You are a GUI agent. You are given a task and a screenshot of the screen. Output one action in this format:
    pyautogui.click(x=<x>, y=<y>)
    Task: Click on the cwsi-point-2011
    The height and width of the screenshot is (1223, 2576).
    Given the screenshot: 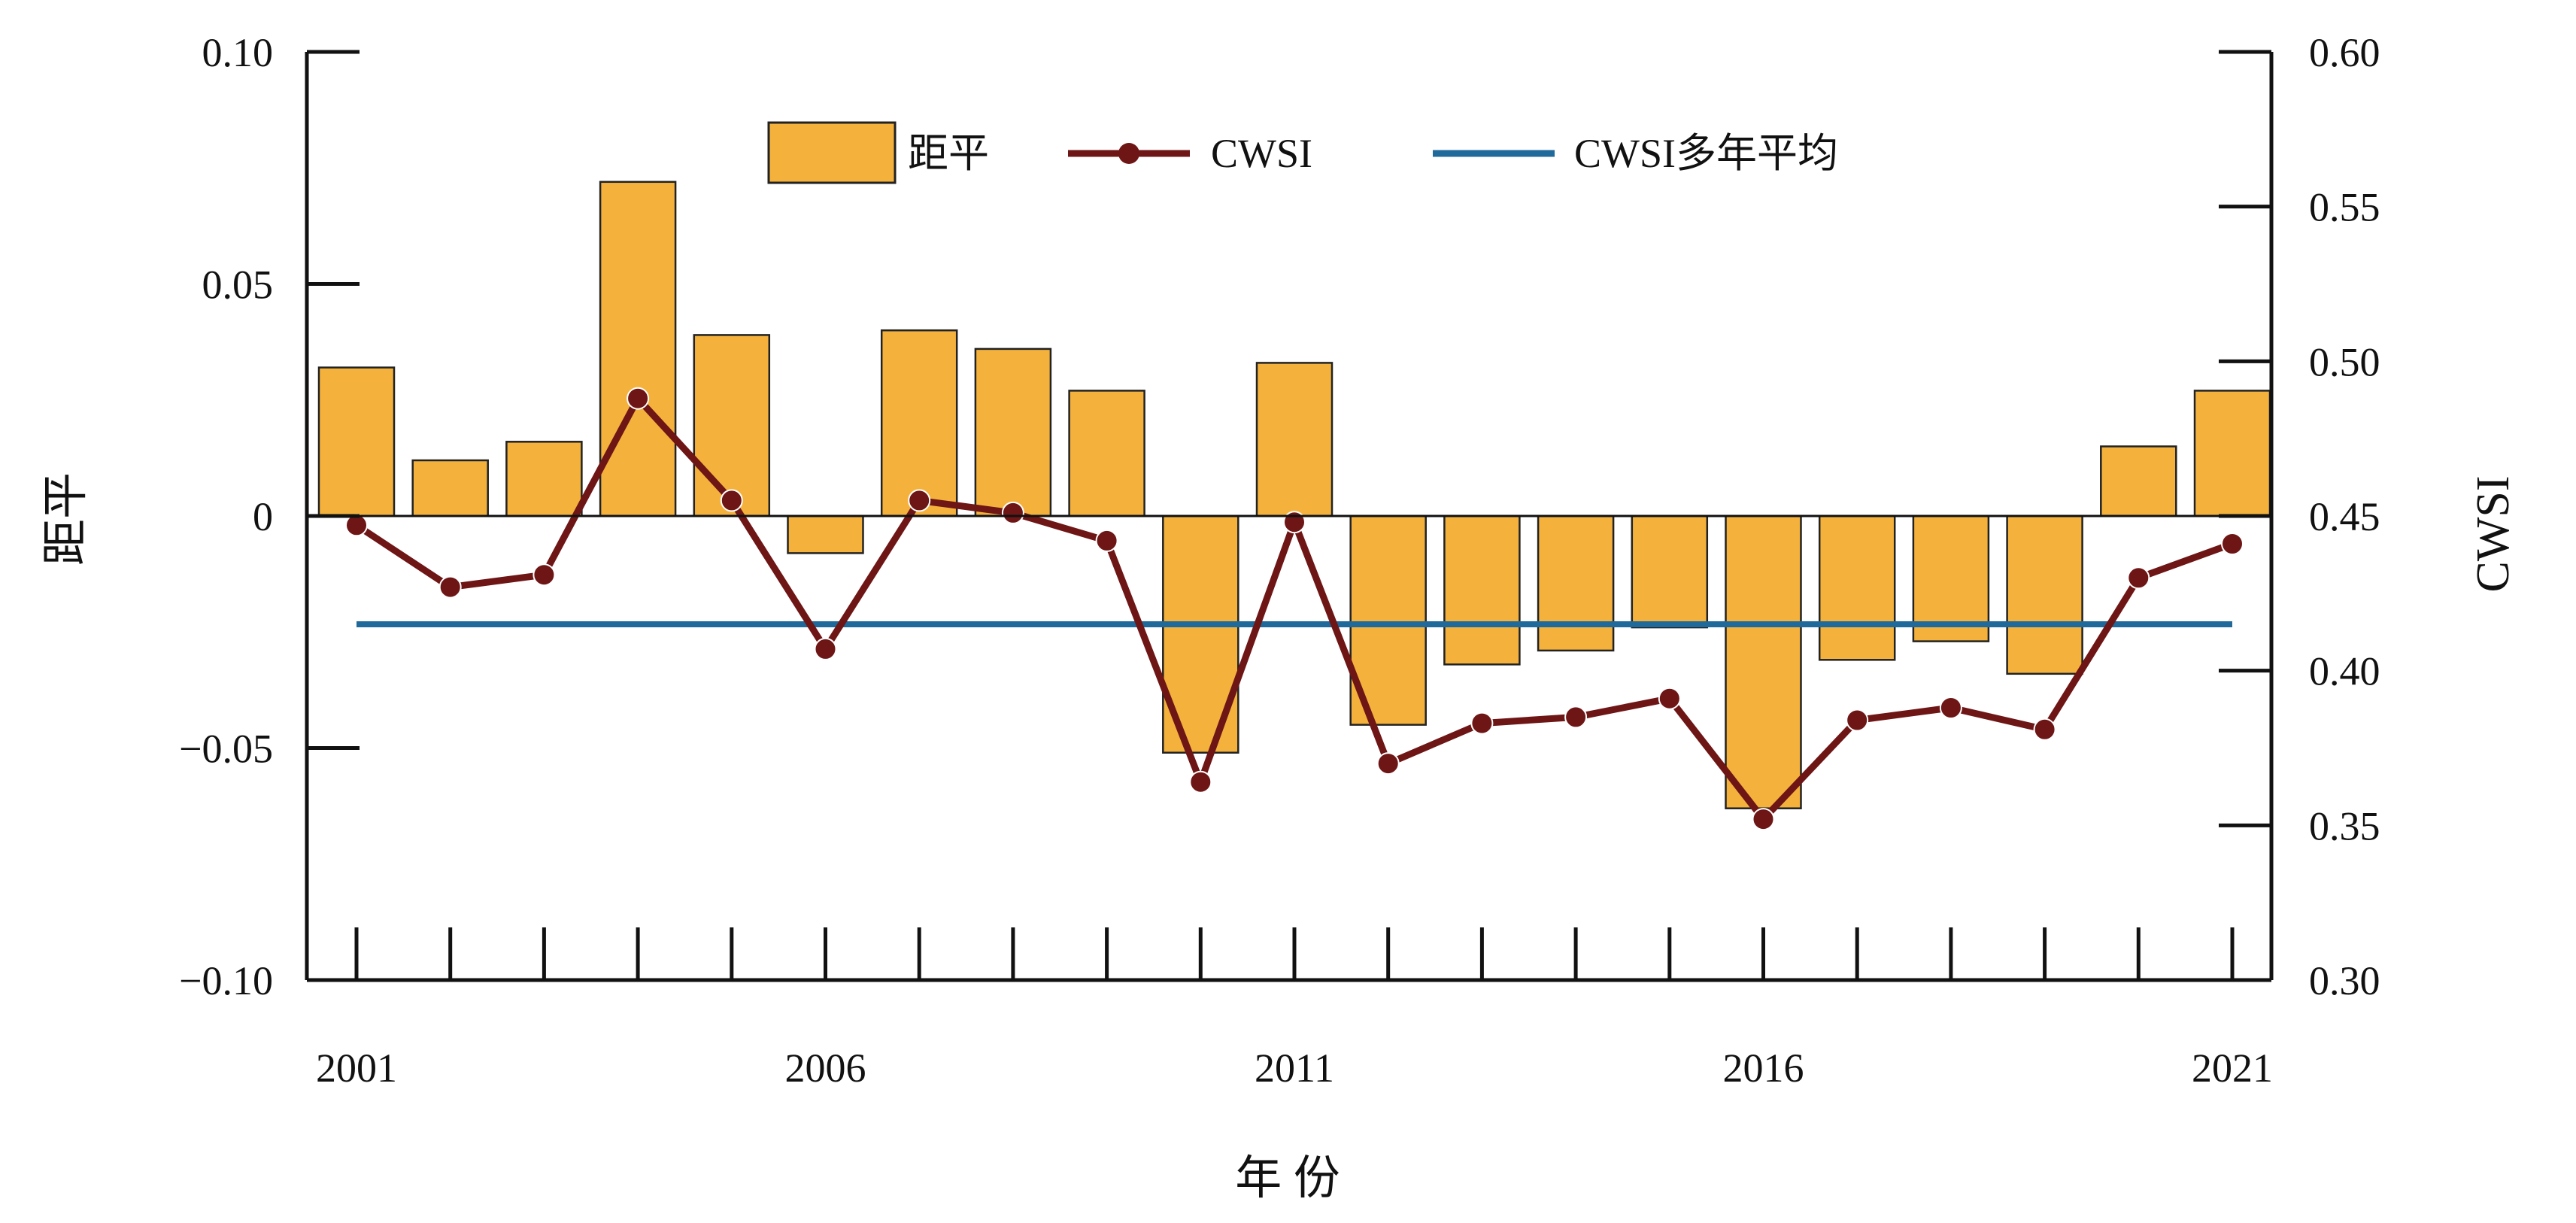 What is the action you would take?
    pyautogui.click(x=1294, y=522)
    